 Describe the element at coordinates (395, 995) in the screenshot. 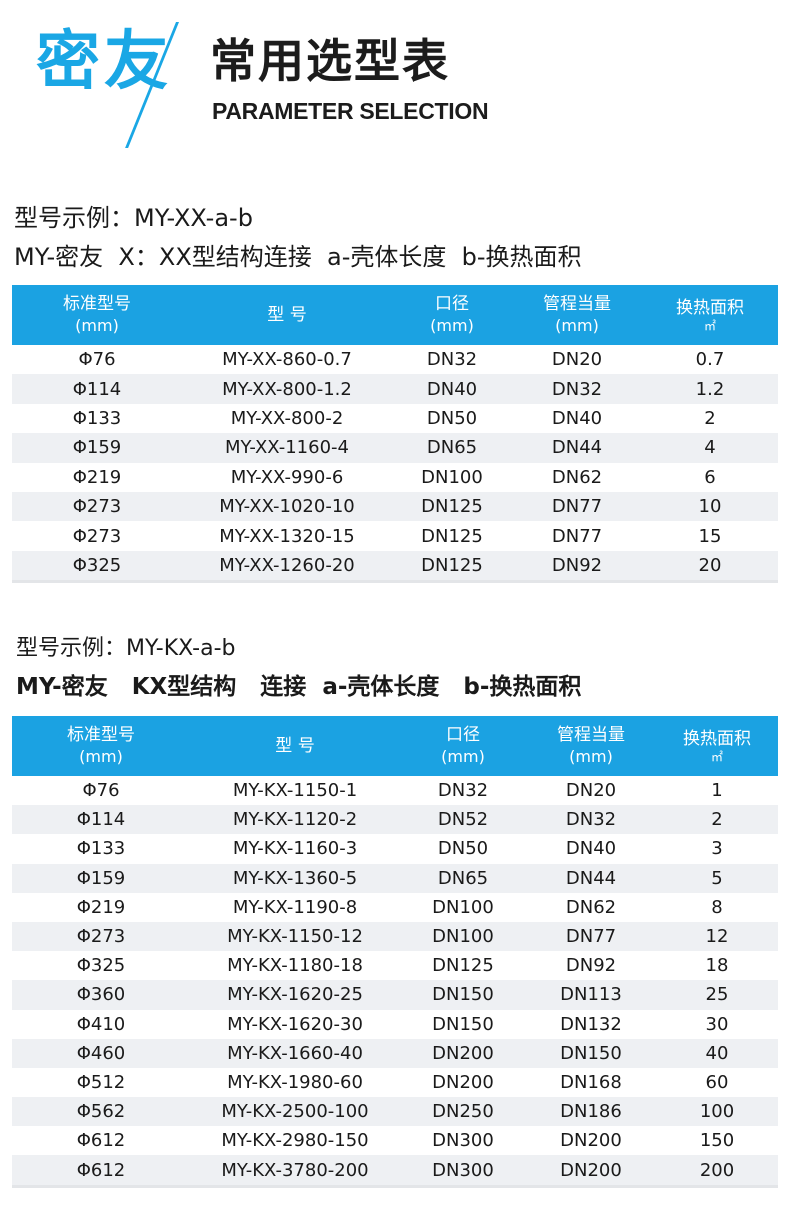

I see `table-row: Φ360 MY-KX-1620-25 DN150 DN113 25` at that location.